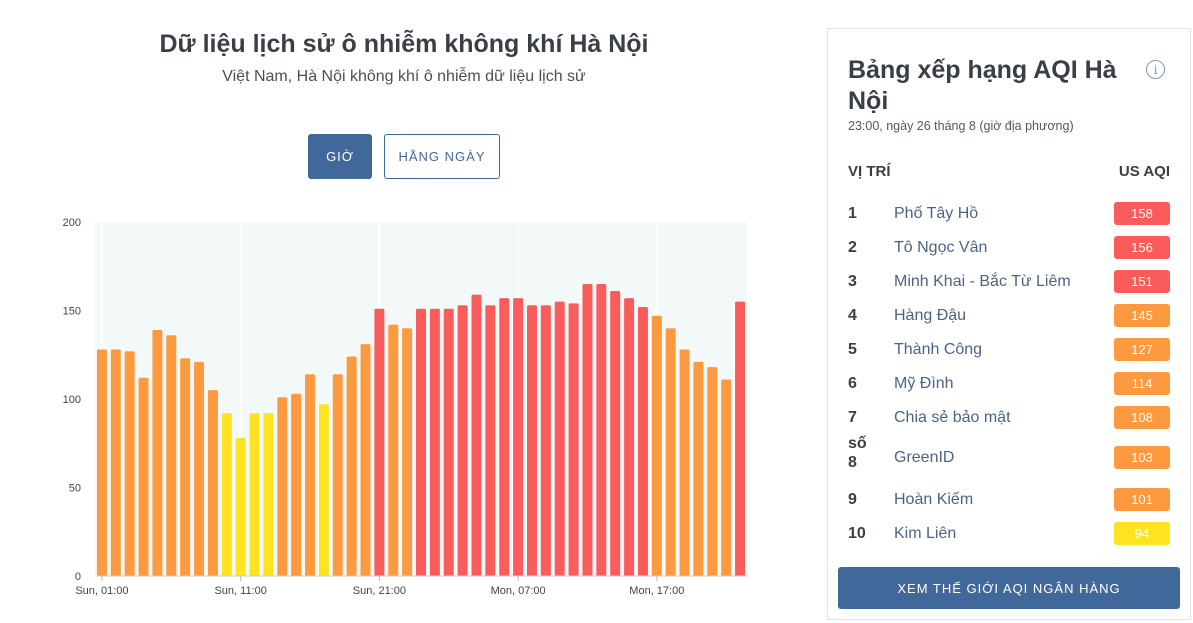 The height and width of the screenshot is (623, 1193). Describe the element at coordinates (852, 499) in the screenshot. I see `rank-number: 9` at that location.